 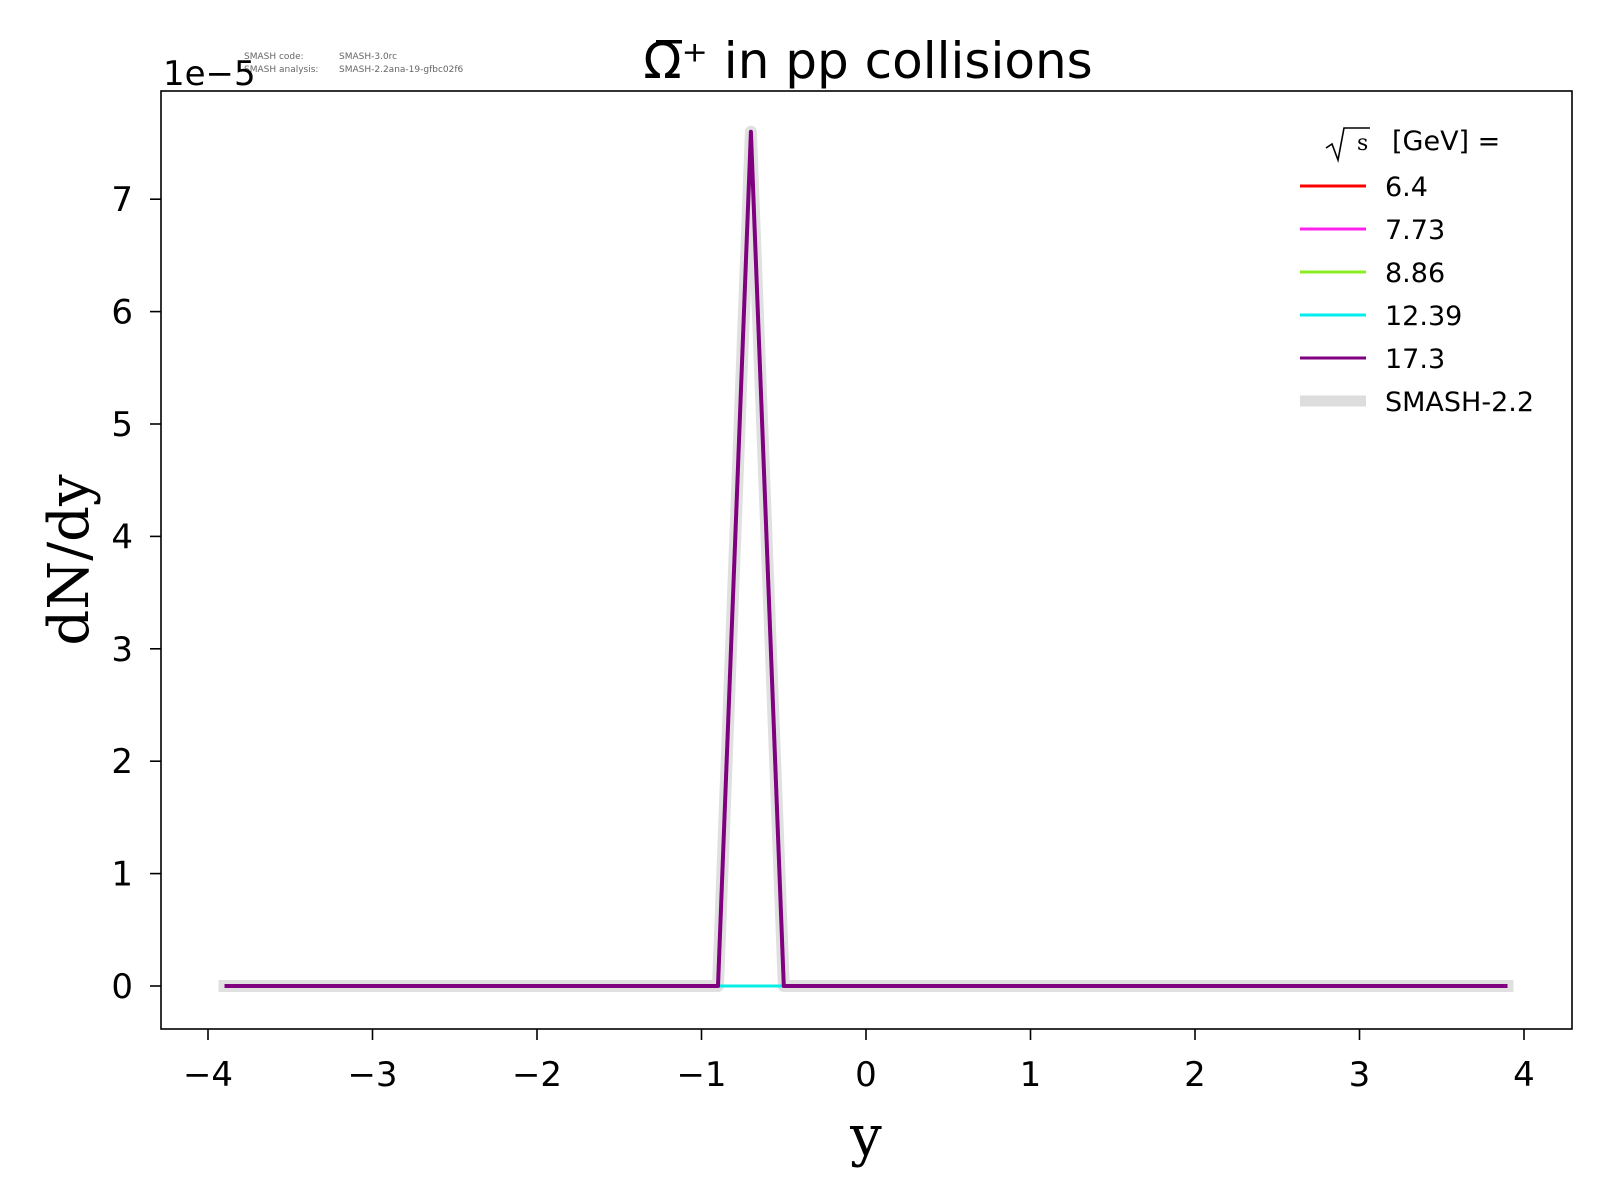 I want to click on legend-label-17-3: 17.3, so click(x=1415, y=359).